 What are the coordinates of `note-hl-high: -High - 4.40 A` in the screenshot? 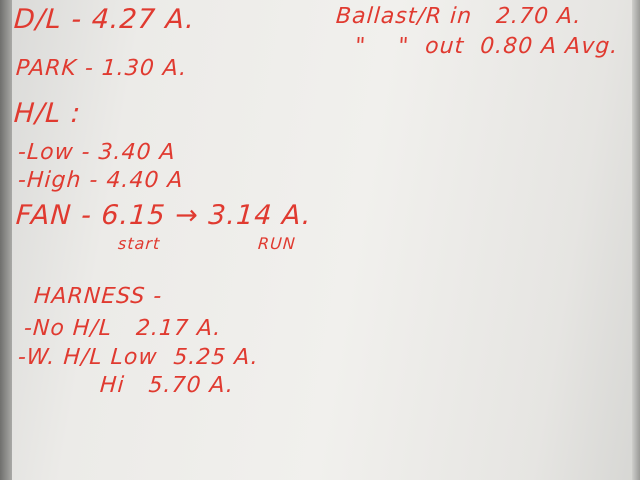 It's located at (101, 180).